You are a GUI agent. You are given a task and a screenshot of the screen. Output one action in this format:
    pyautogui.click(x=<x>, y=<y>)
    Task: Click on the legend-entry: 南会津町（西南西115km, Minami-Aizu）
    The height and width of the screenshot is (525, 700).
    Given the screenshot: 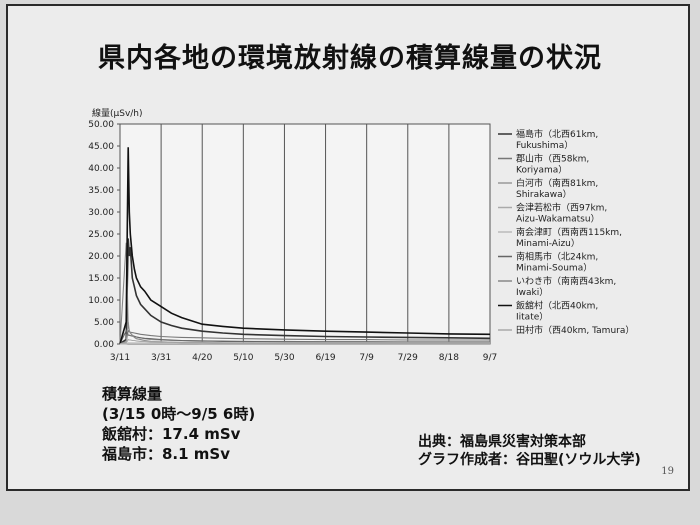 What is the action you would take?
    pyautogui.click(x=569, y=237)
    